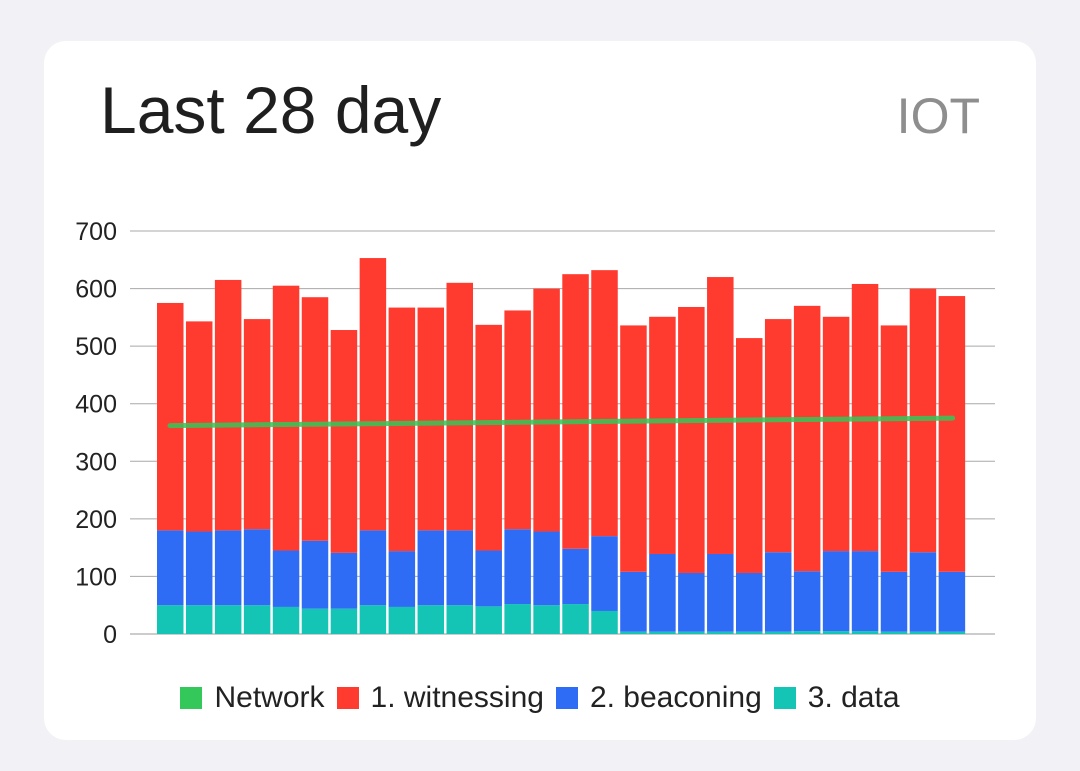 The height and width of the screenshot is (771, 1080). I want to click on legend-item-network: Network, so click(252, 698).